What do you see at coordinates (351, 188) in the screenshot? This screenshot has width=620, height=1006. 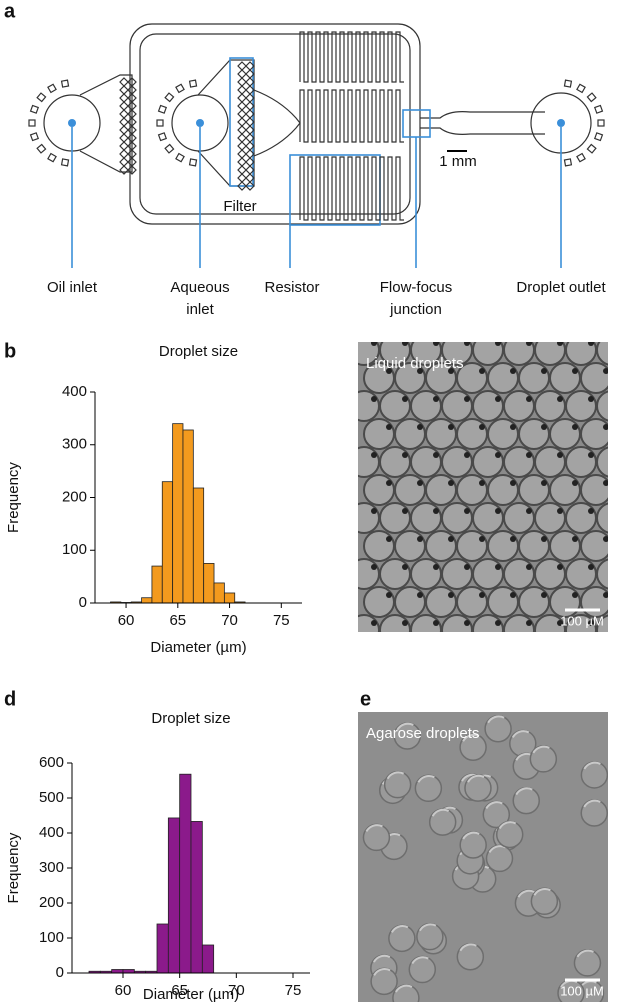 I see `resistor-channel` at bounding box center [351, 188].